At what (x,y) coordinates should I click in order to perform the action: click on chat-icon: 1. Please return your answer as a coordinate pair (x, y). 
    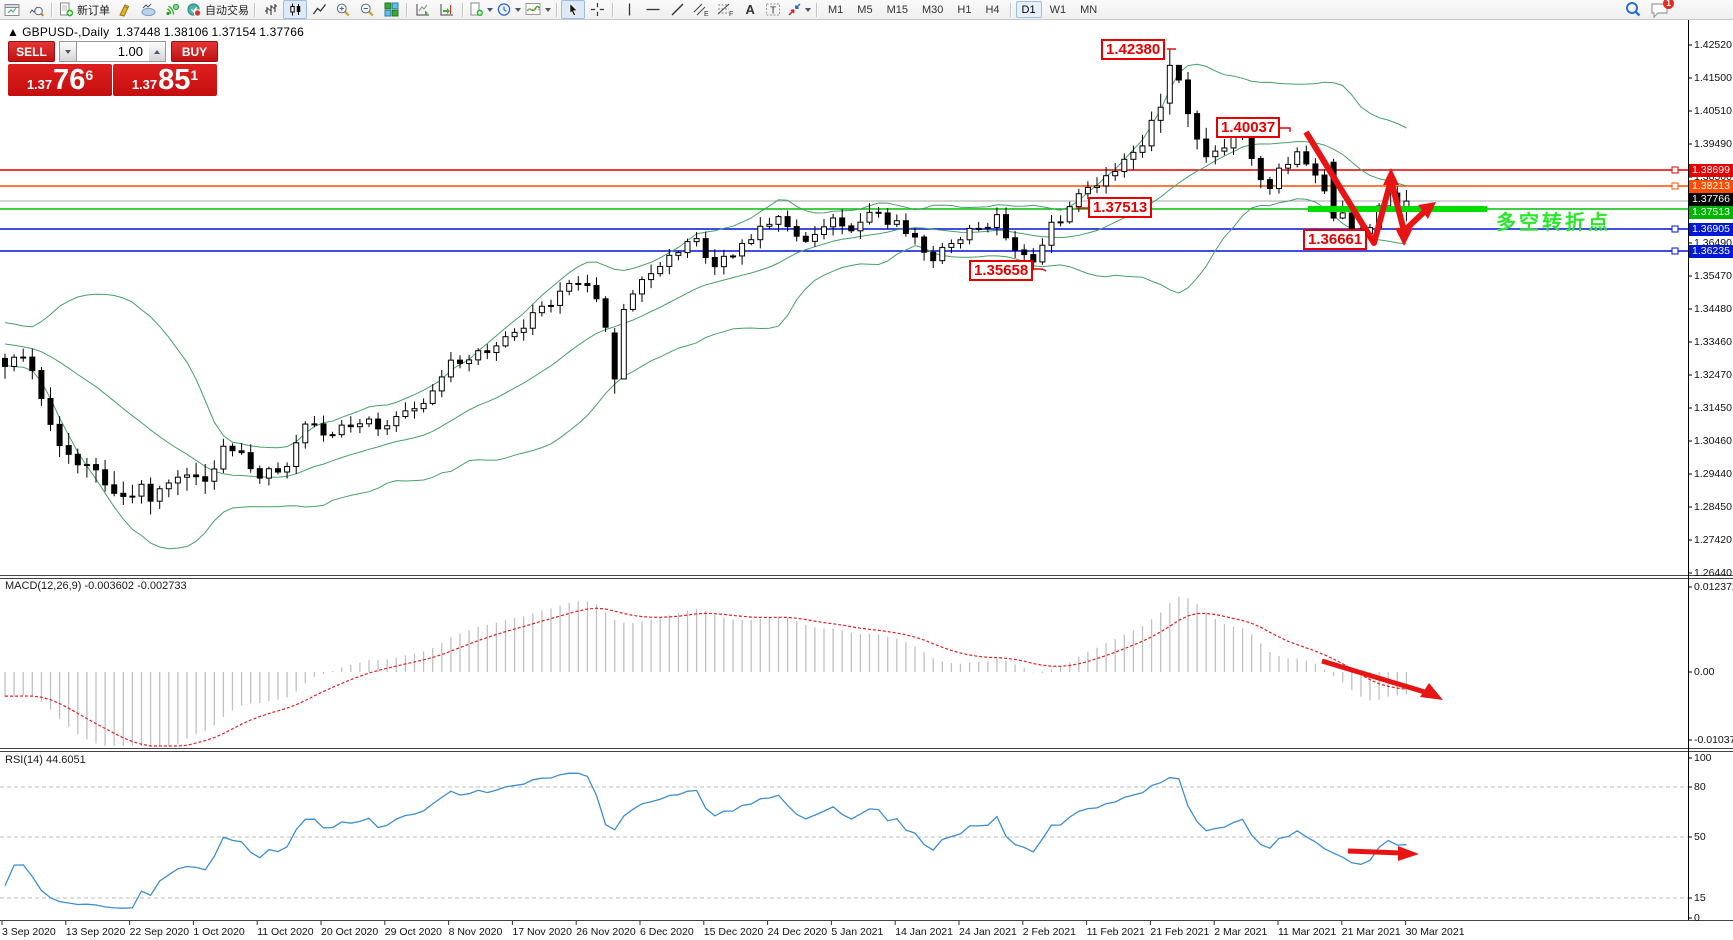
    Looking at the image, I should click on (1659, 9).